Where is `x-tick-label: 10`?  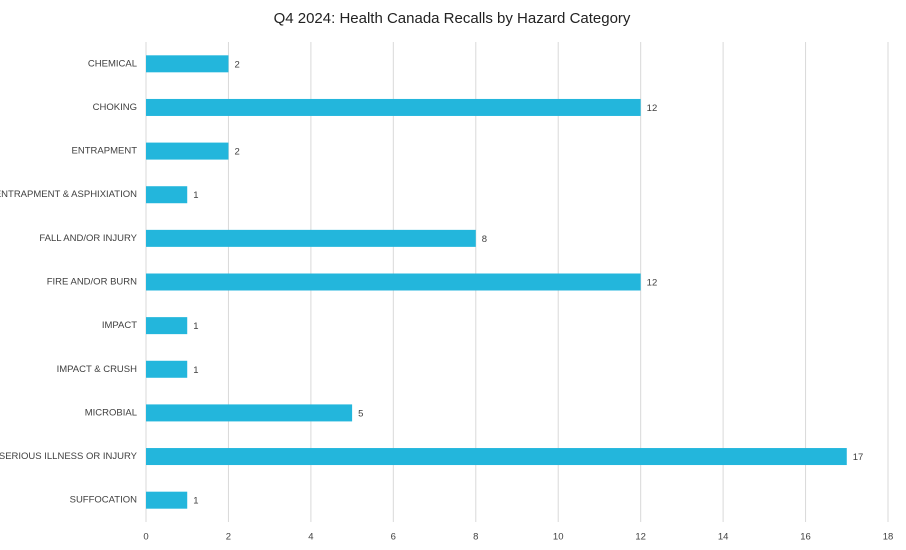
x-tick-label: 10 is located at coordinates (558, 537).